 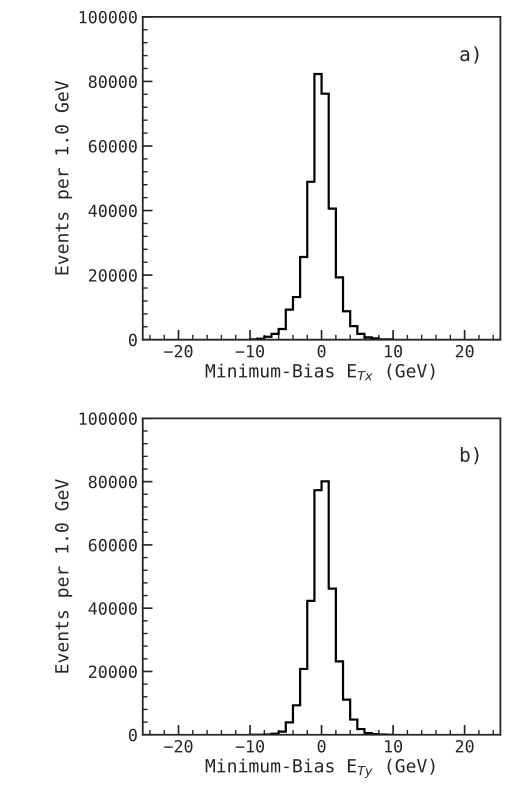 I want to click on x-axis-title: Minimum-Bias E$_{Tx}$ (GeV), so click(x=320, y=372).